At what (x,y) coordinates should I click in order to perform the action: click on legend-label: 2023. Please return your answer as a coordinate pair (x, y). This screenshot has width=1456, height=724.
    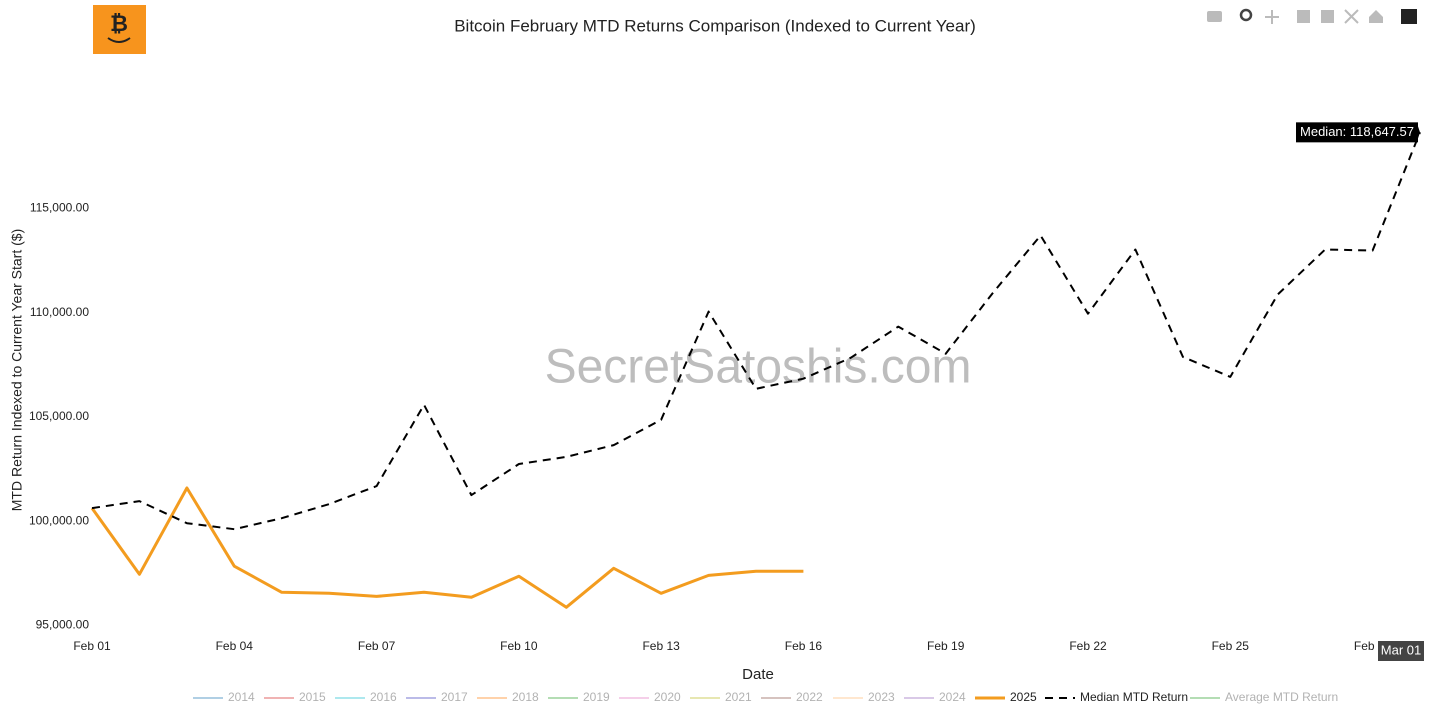
    Looking at the image, I should click on (881, 697).